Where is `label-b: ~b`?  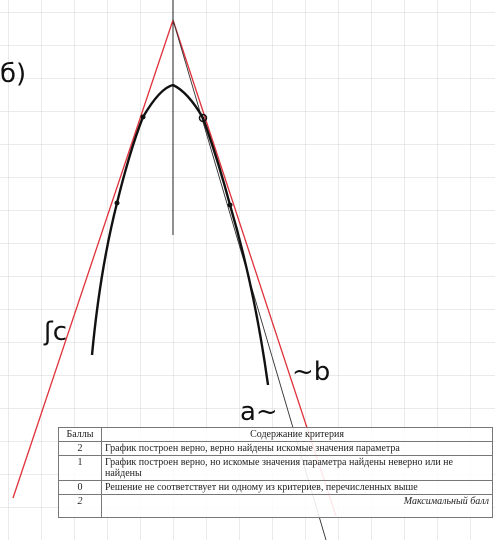
label-b: ~b is located at coordinates (311, 372).